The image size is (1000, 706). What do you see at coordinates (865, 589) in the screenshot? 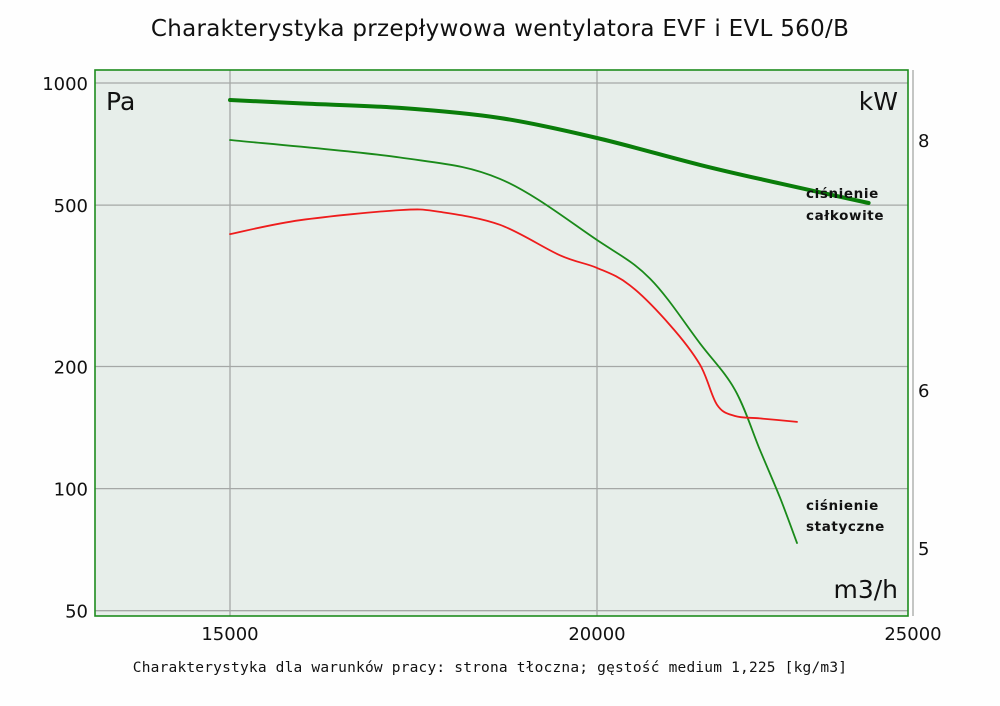
I see `x-axis-unit-label: m3/h` at bounding box center [865, 589].